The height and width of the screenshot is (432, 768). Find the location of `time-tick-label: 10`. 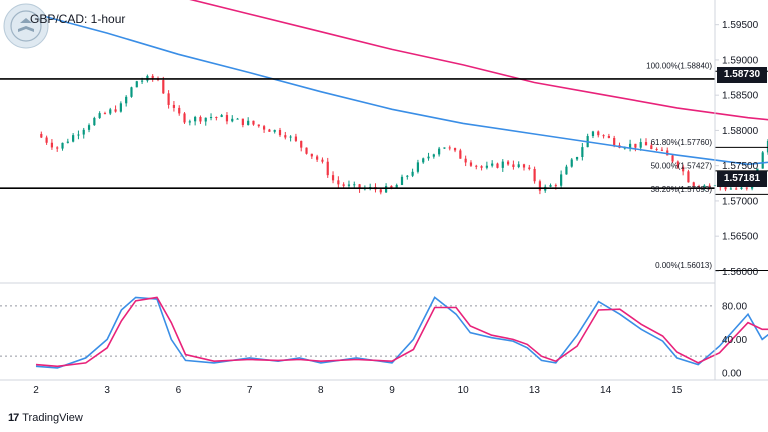

time-tick-label: 10 is located at coordinates (464, 390).